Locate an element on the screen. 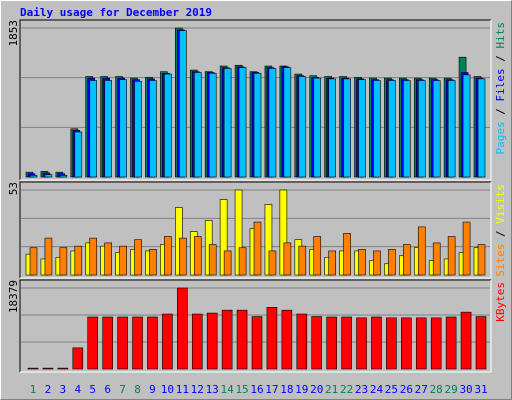  x-tick-label: 23 is located at coordinates (361, 389).